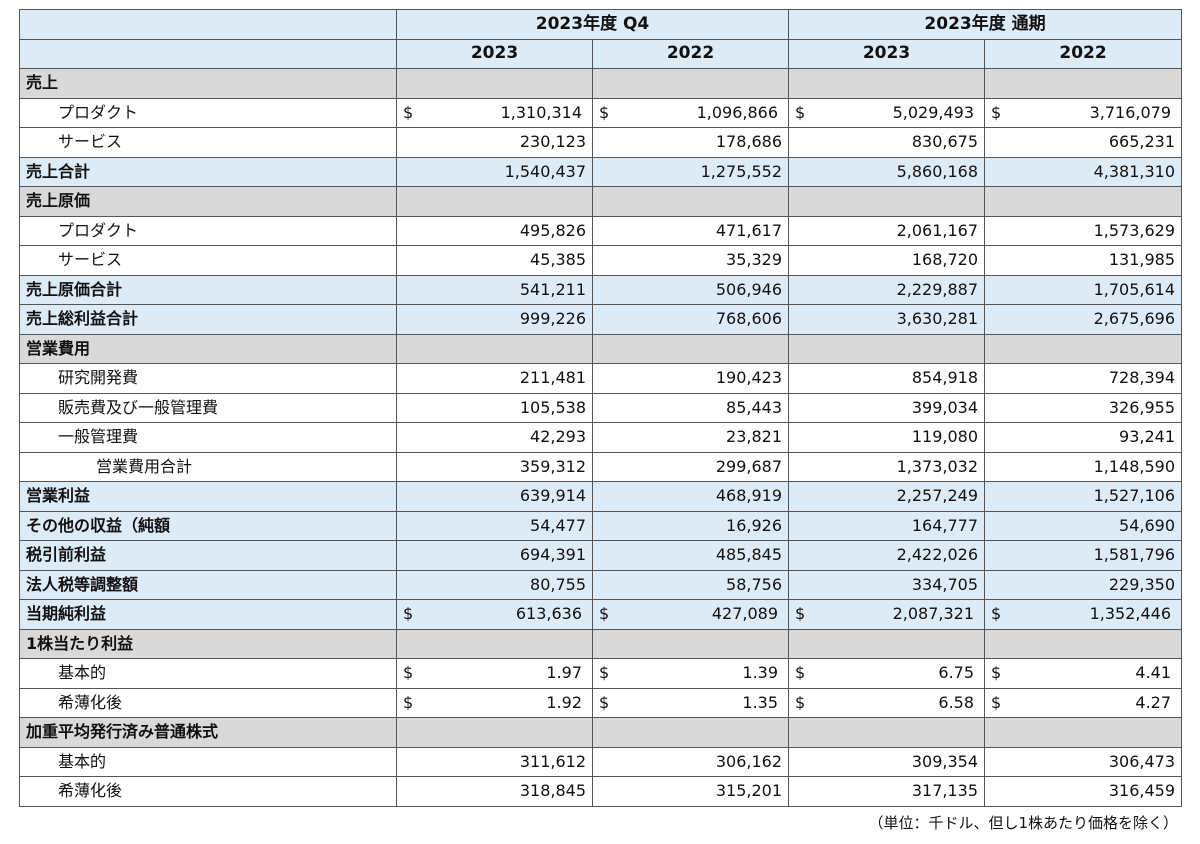 The height and width of the screenshot is (844, 1200). I want to click on row-label: その他の収益（純額, so click(208, 525).